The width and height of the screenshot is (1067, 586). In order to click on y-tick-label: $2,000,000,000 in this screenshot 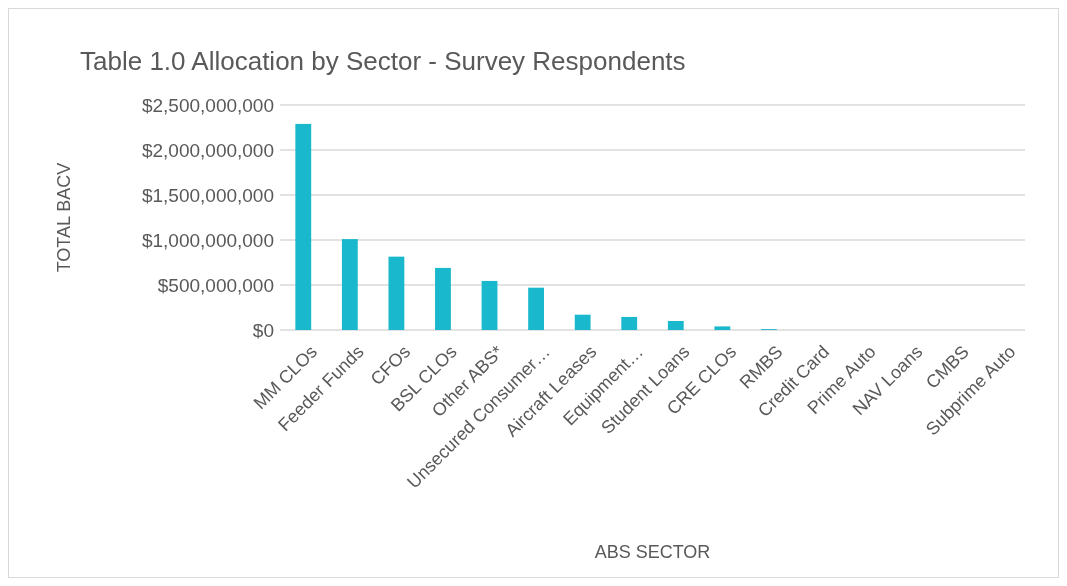, I will do `click(207, 150)`.